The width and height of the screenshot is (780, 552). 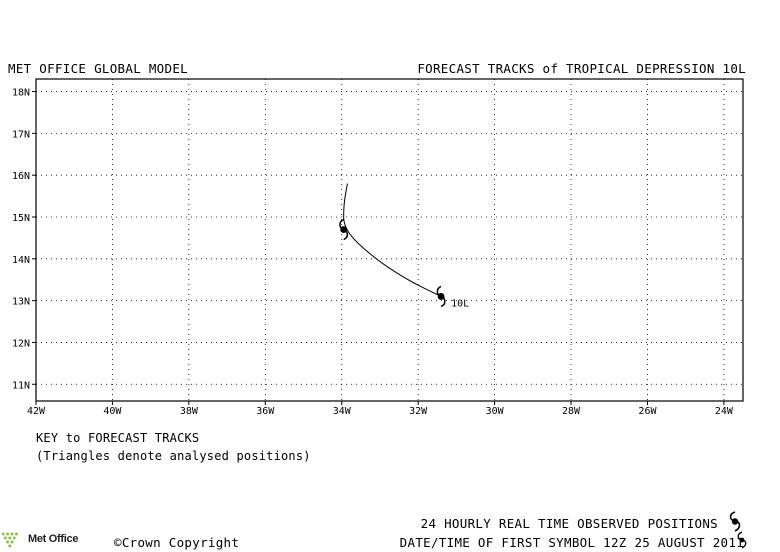 I want to click on lat-tick-label: 11N, so click(x=21, y=385).